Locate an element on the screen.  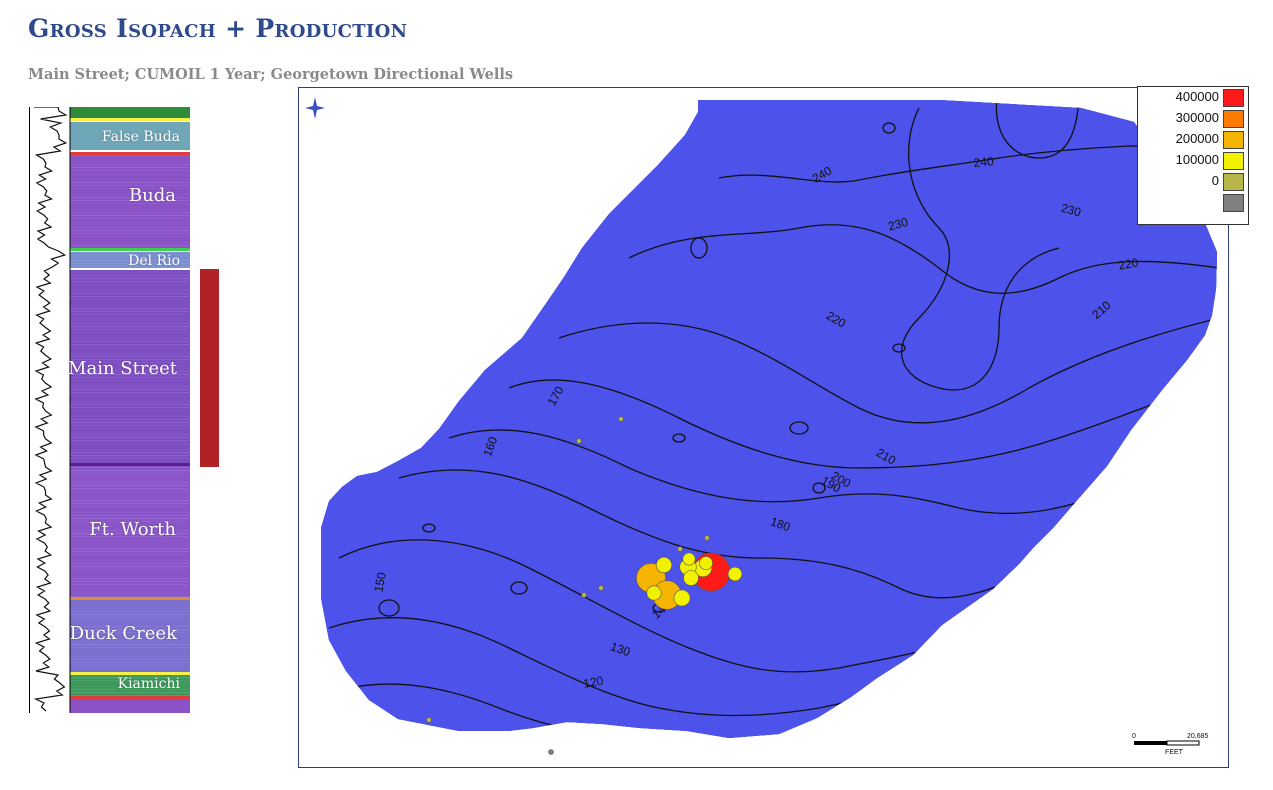
formation-label-ft-worth: Ft. Worth is located at coordinates (132, 529).